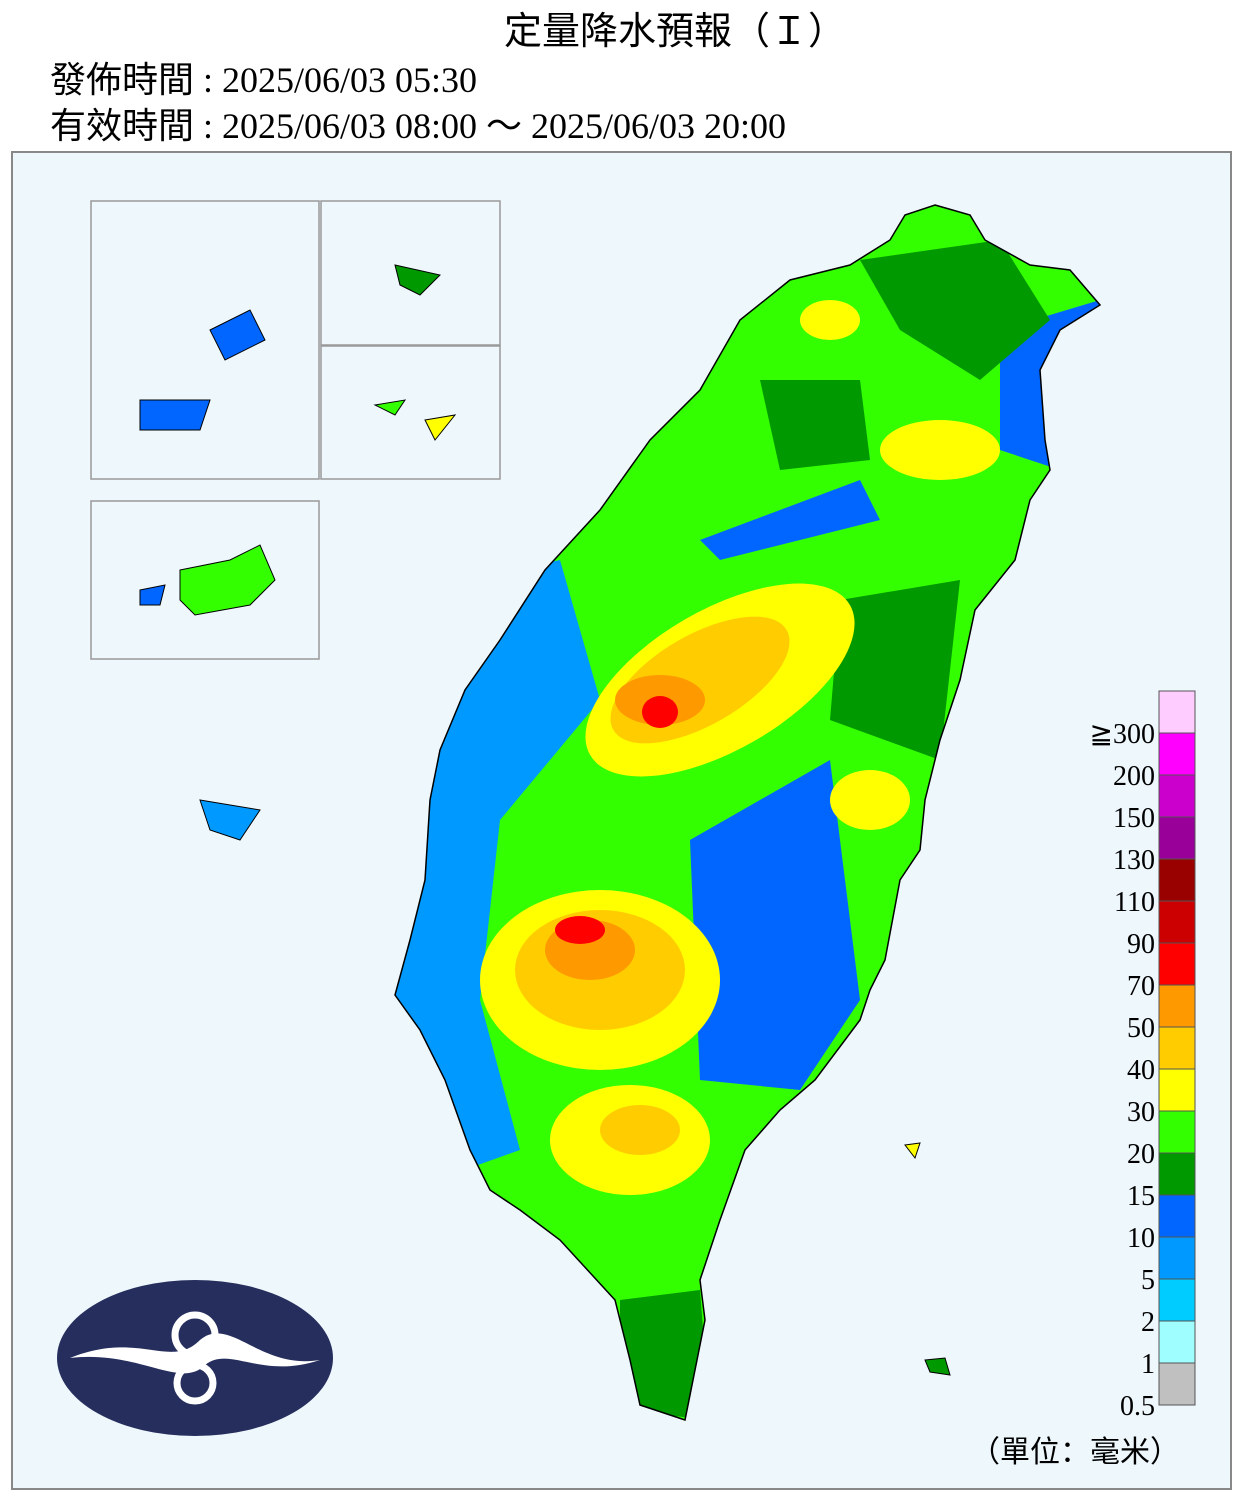 The height and width of the screenshot is (1505, 1245). Describe the element at coordinates (263, 80) in the screenshot. I see `issued-time: 發佈時間 : 2025/06/03 05:30` at that location.